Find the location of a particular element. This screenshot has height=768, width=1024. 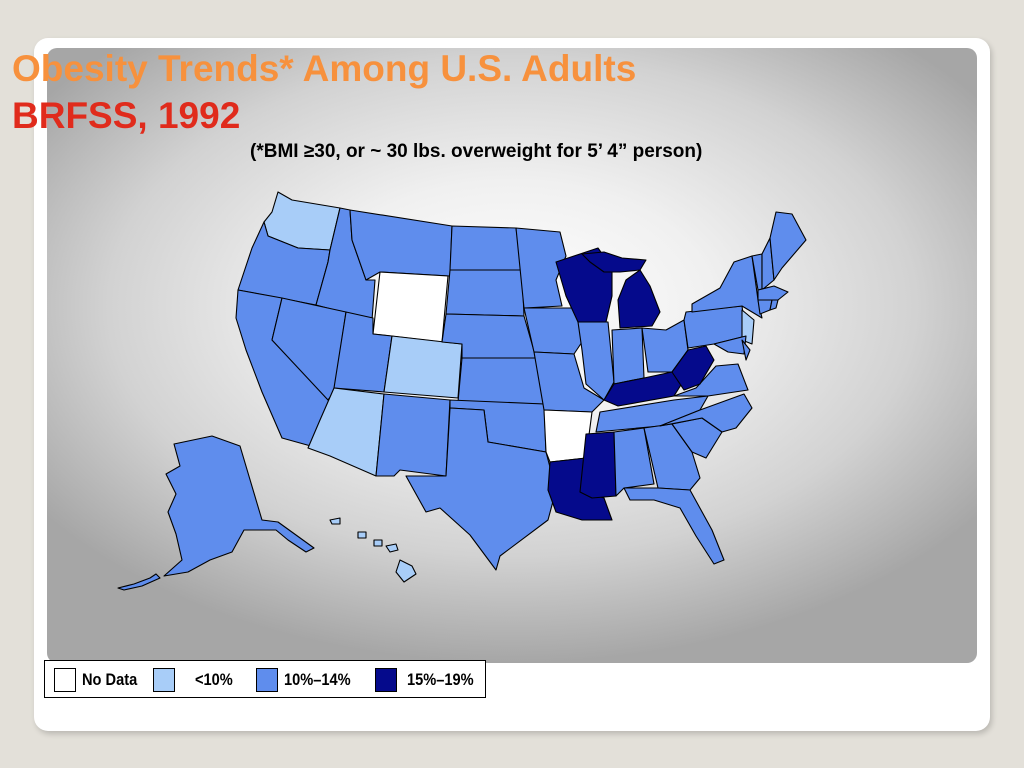

alaska-islands is located at coordinates (139, 582).